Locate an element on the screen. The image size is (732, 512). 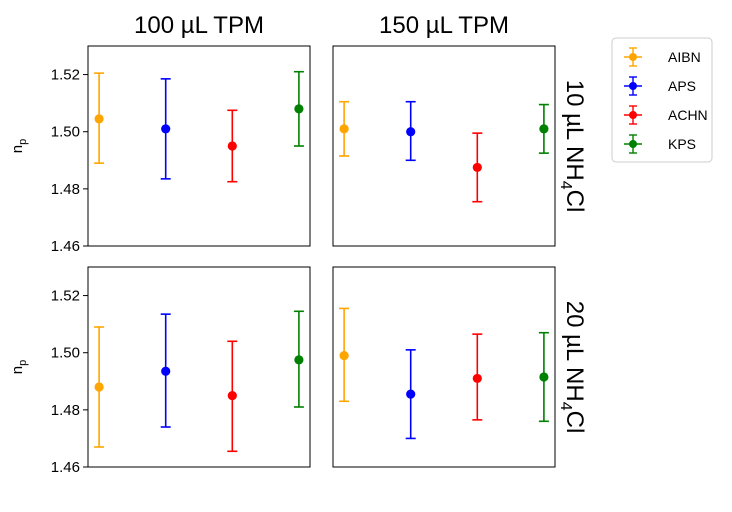
panel-r1-c0: 1.46 1.48 1.50 1.52 is located at coordinates (181, 371).